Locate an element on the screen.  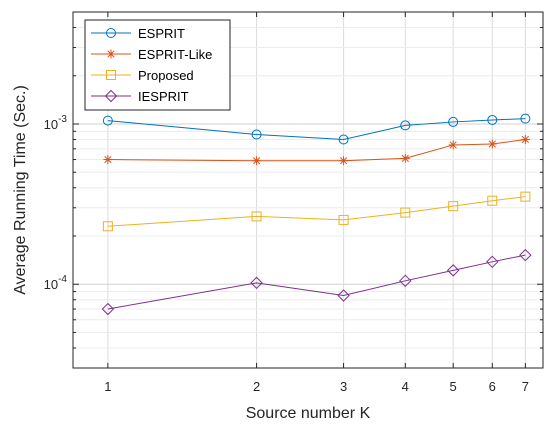
x-axis-label: Source number K is located at coordinates (308, 413).